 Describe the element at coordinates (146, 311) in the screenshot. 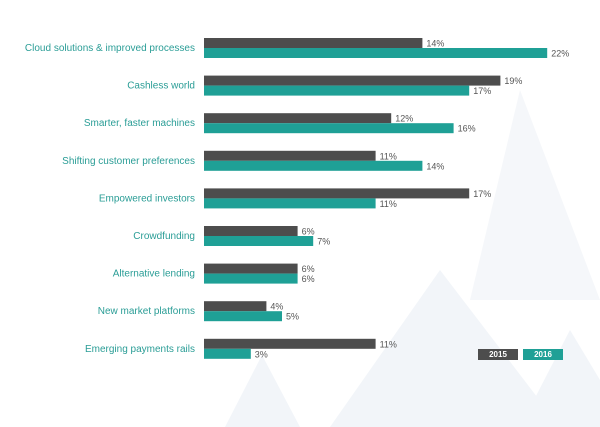

I see `category-label: New market platforms` at that location.